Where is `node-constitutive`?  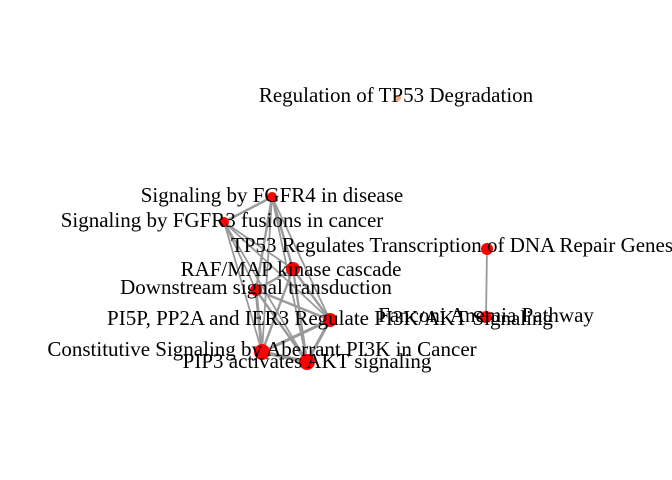 node-constitutive is located at coordinates (262, 352).